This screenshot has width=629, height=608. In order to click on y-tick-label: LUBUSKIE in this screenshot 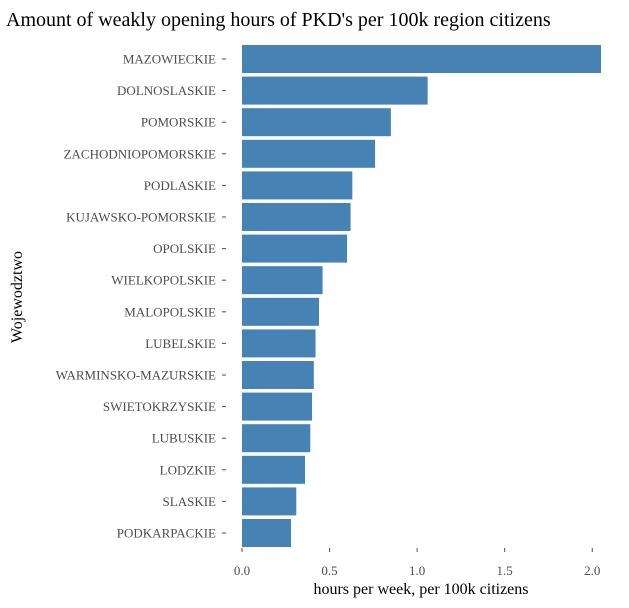, I will do `click(184, 438)`.